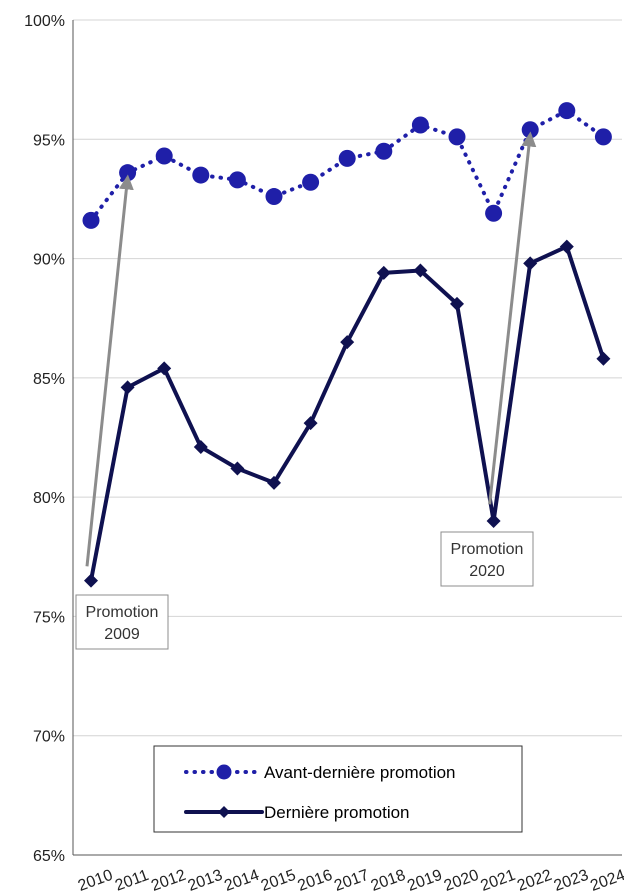 The width and height of the screenshot is (624, 895). Describe the element at coordinates (360, 772) in the screenshot. I see `legend-label: Avant-dernière promotion` at that location.